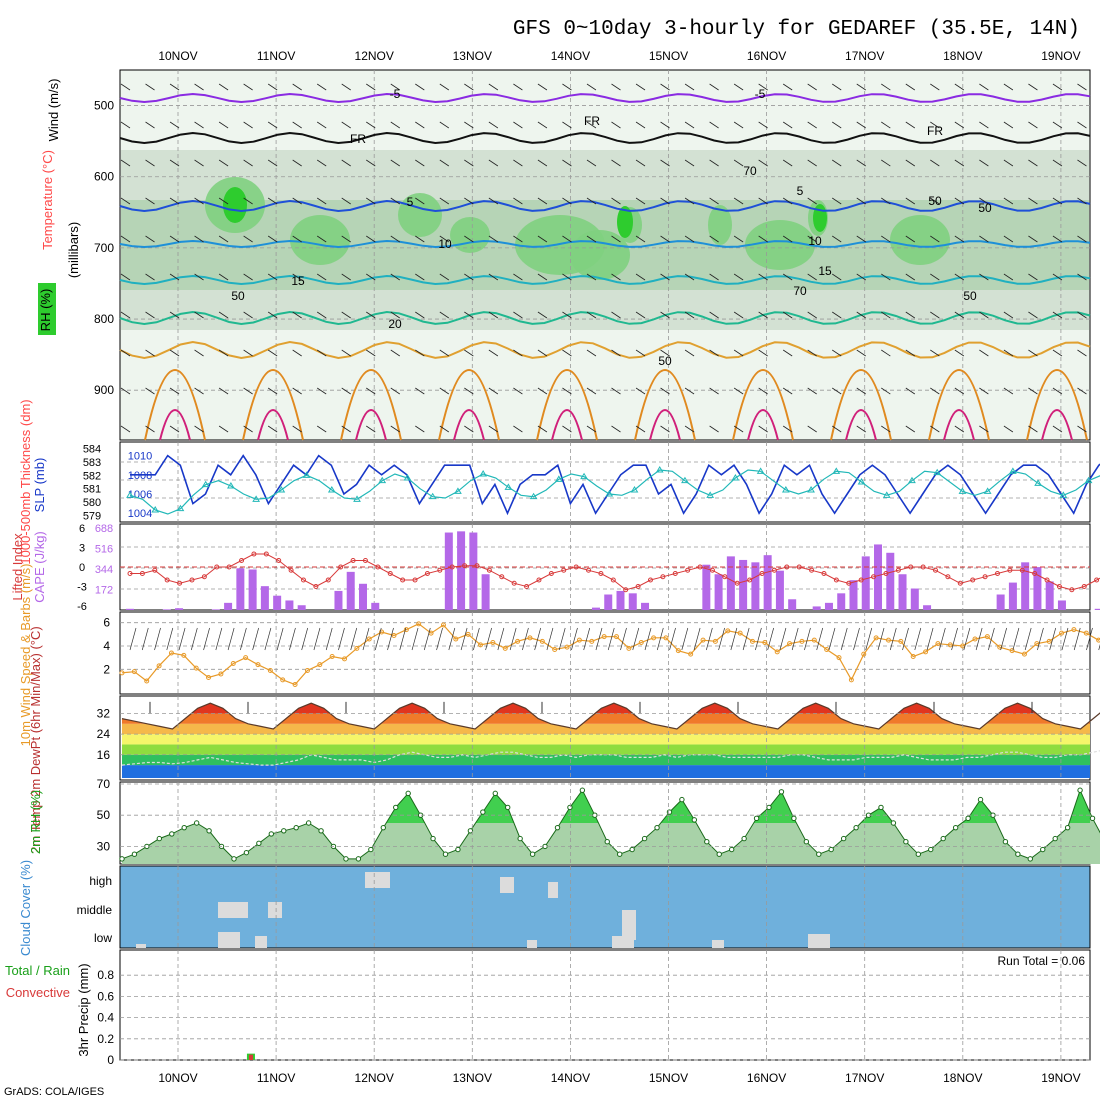 The width and height of the screenshot is (1100, 1100). What do you see at coordinates (665, 361) in the screenshot?
I see `contour-label: 50` at bounding box center [665, 361].